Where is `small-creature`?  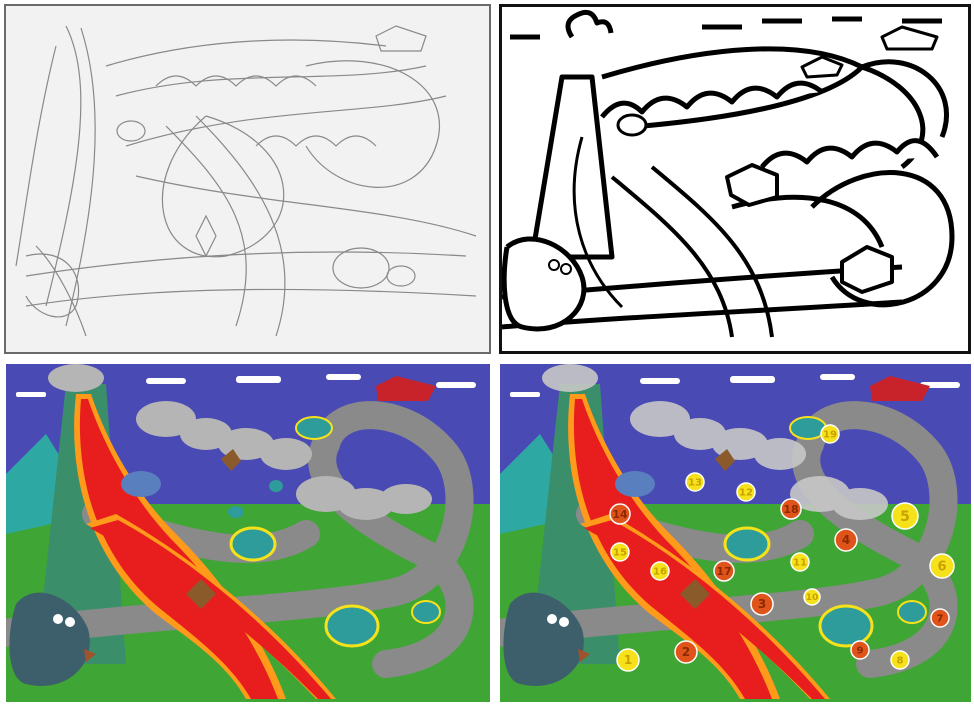
small-creature is located at coordinates (201, 594).